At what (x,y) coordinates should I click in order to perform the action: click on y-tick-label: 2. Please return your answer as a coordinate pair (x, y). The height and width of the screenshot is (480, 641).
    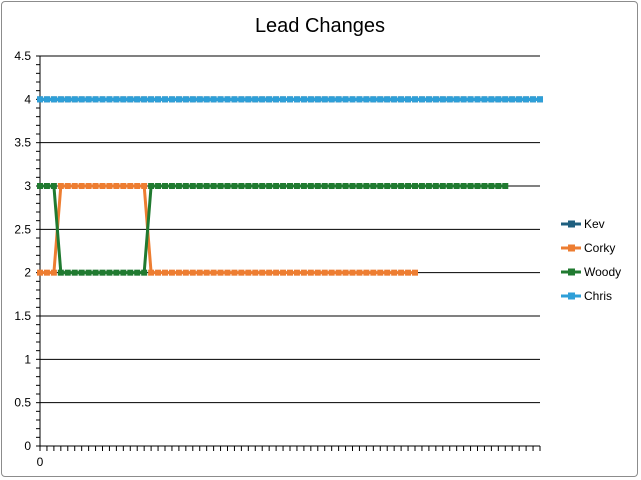
    Looking at the image, I should click on (27, 273).